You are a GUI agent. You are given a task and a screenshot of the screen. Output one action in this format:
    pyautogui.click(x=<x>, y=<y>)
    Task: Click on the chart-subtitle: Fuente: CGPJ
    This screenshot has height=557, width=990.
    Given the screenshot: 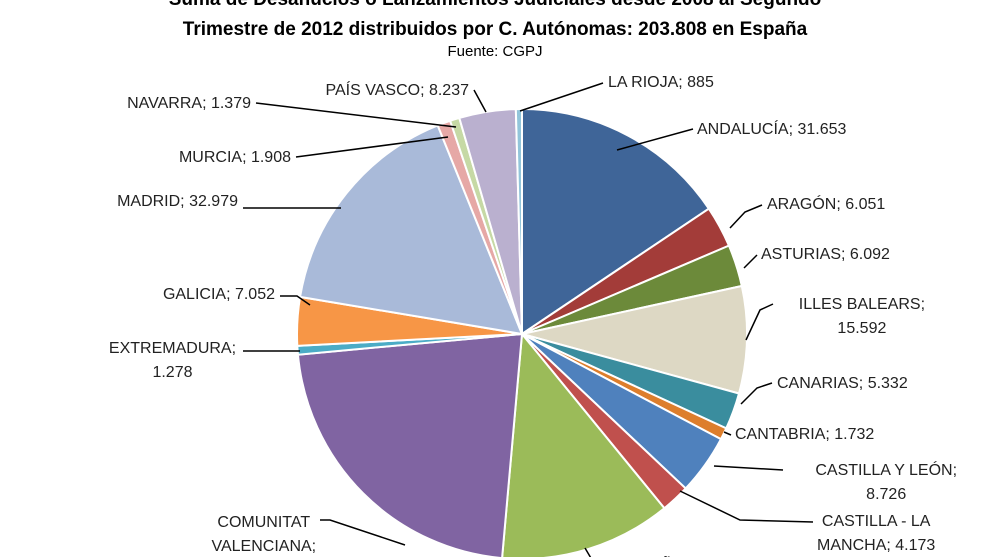 What is the action you would take?
    pyautogui.click(x=495, y=51)
    